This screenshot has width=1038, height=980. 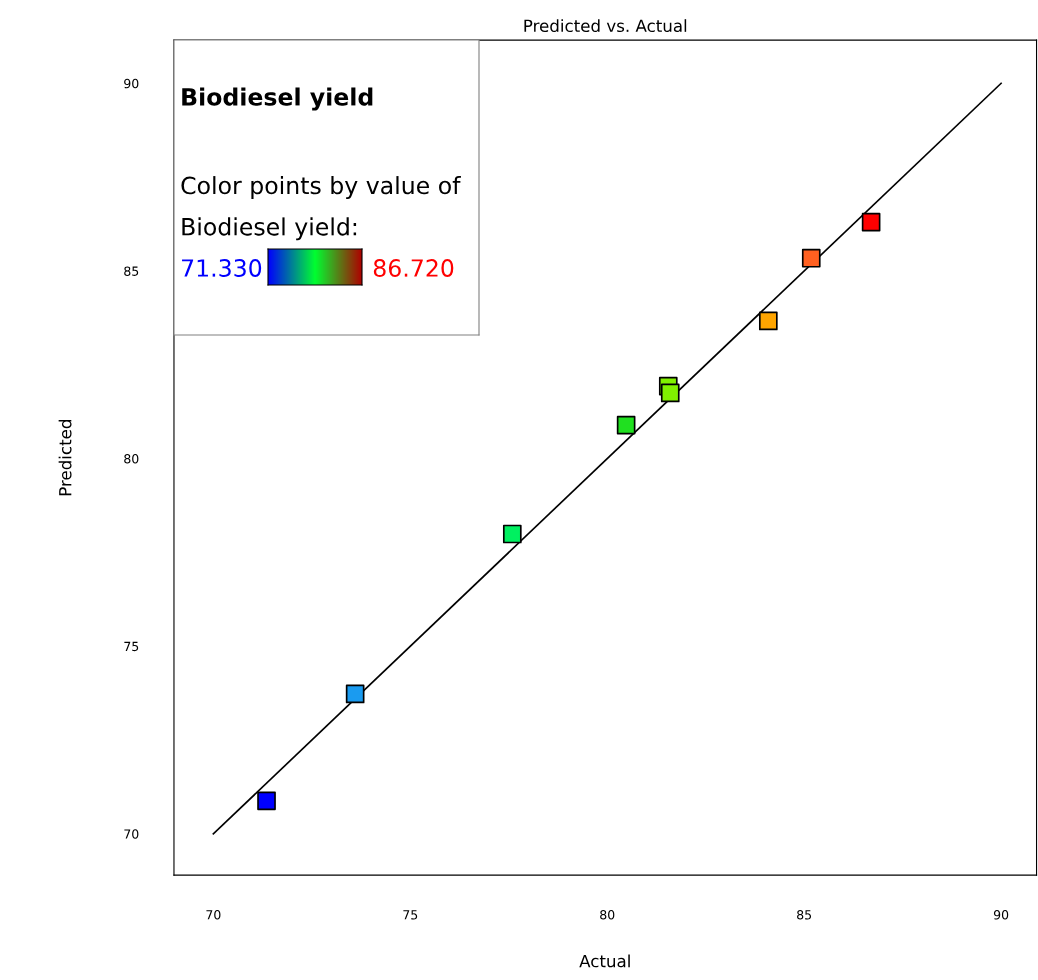 I want to click on annotation: Color points by value of, so click(x=321, y=187).